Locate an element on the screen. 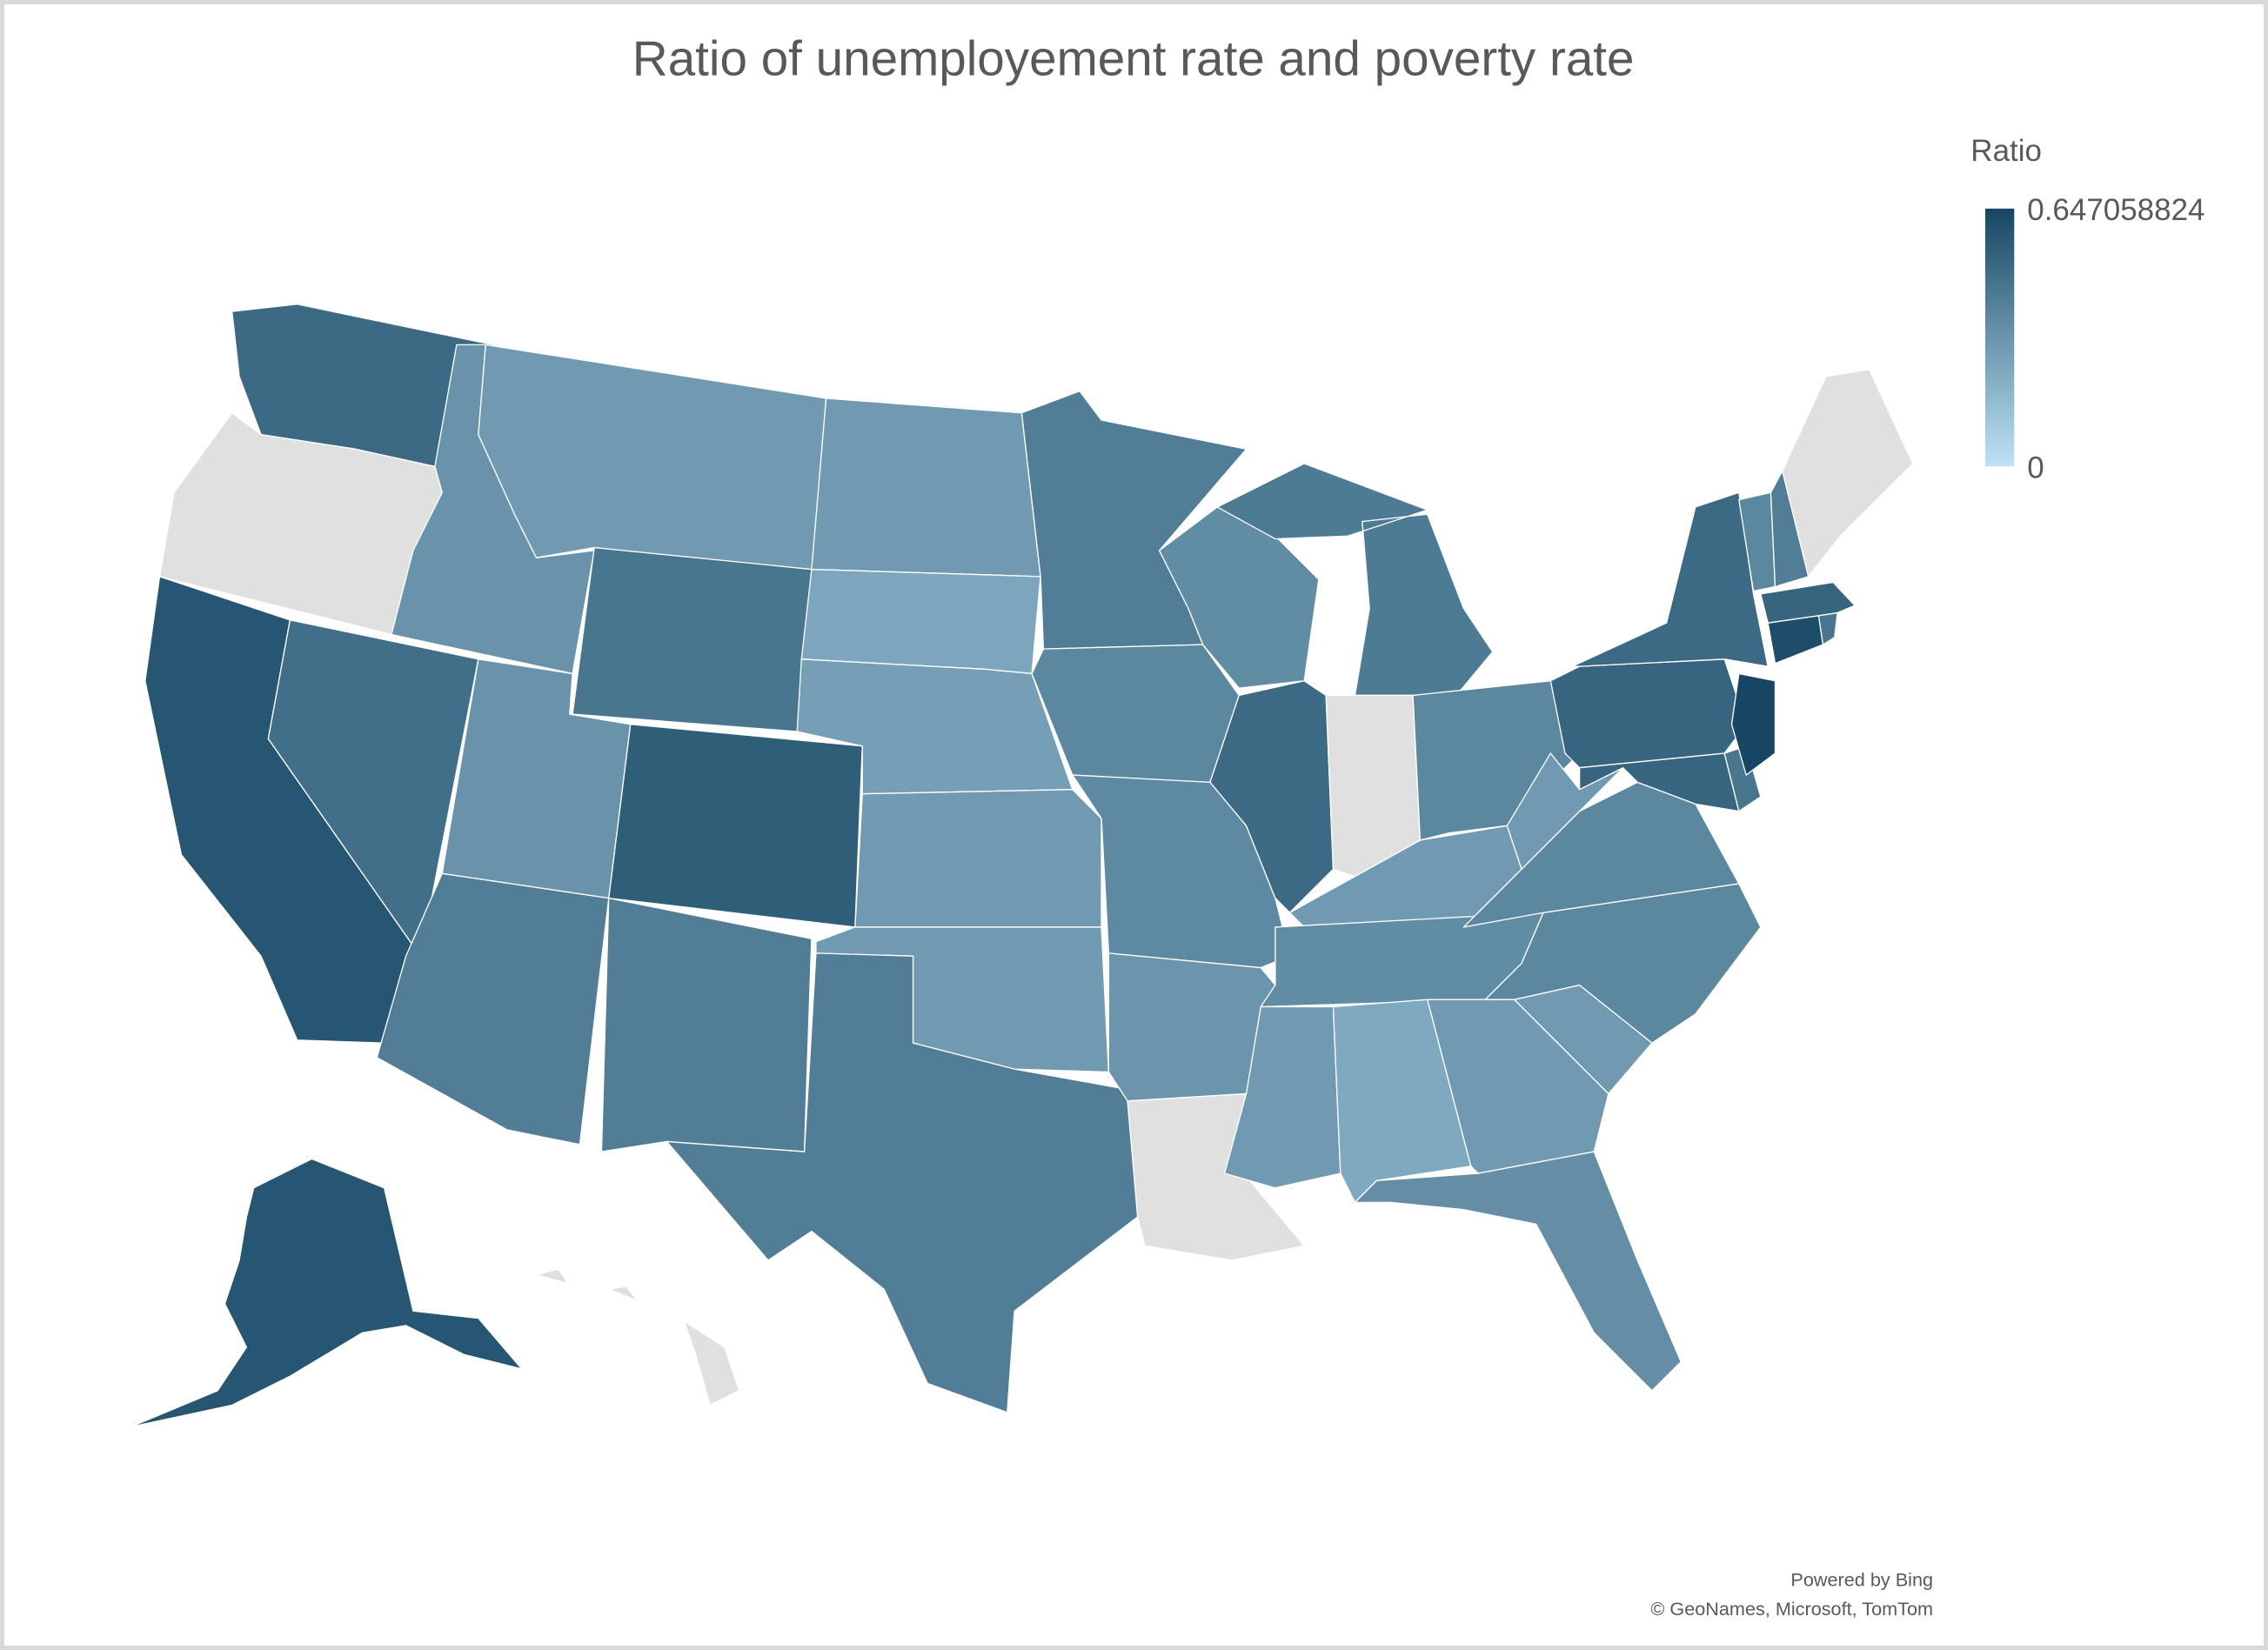 This screenshot has width=2268, height=1650. state-me is located at coordinates (1848, 473).